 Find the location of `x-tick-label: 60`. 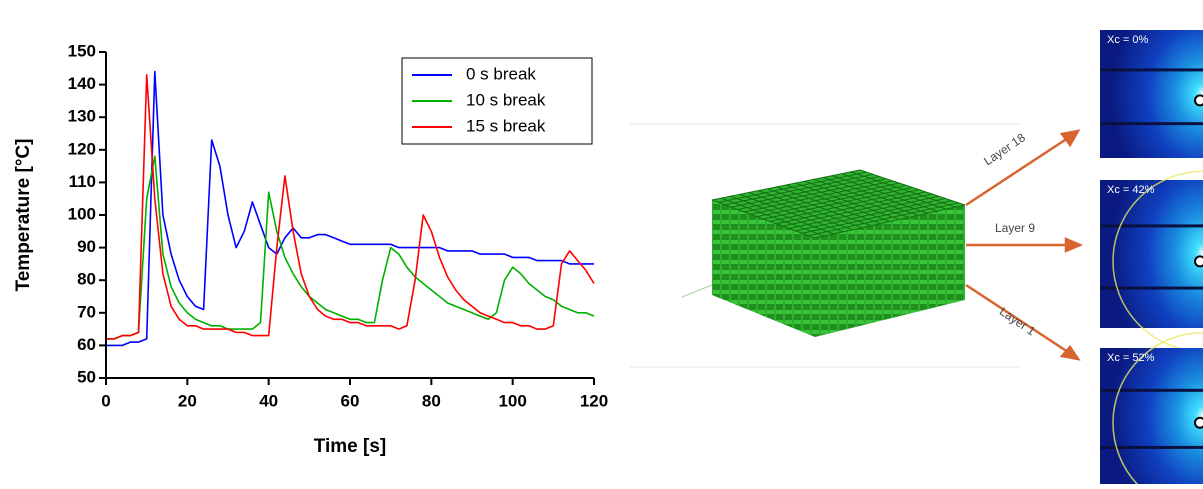

x-tick-label: 60 is located at coordinates (350, 400).